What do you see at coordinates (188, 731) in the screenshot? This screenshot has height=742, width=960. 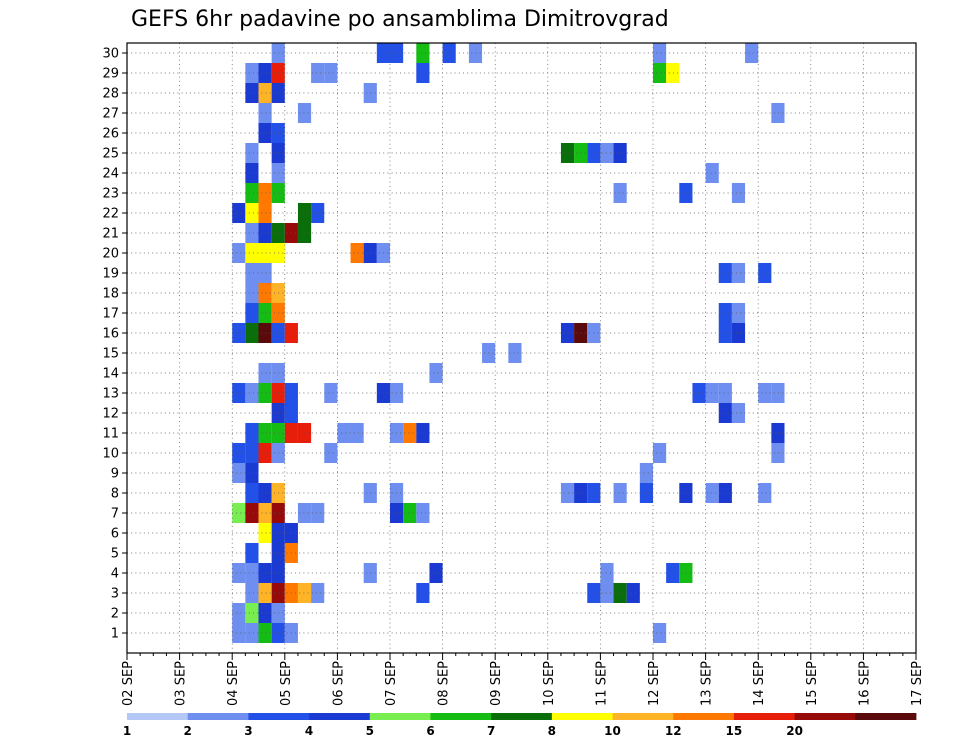 I see `colorbar-label: 2` at bounding box center [188, 731].